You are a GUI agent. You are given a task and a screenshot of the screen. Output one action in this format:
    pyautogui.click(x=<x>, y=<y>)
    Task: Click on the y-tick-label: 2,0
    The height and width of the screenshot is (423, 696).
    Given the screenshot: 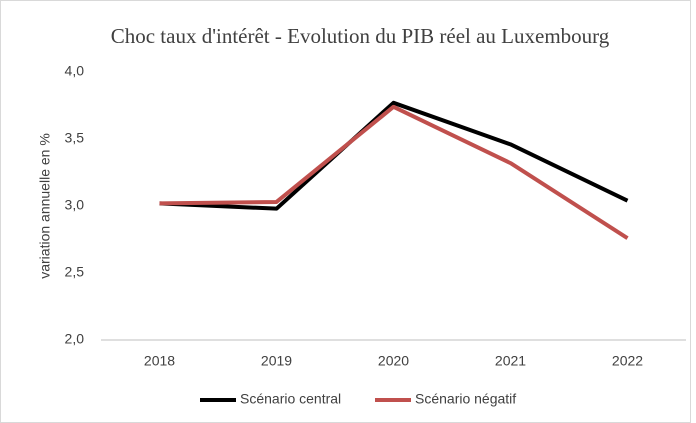 What is the action you would take?
    pyautogui.click(x=75, y=339)
    